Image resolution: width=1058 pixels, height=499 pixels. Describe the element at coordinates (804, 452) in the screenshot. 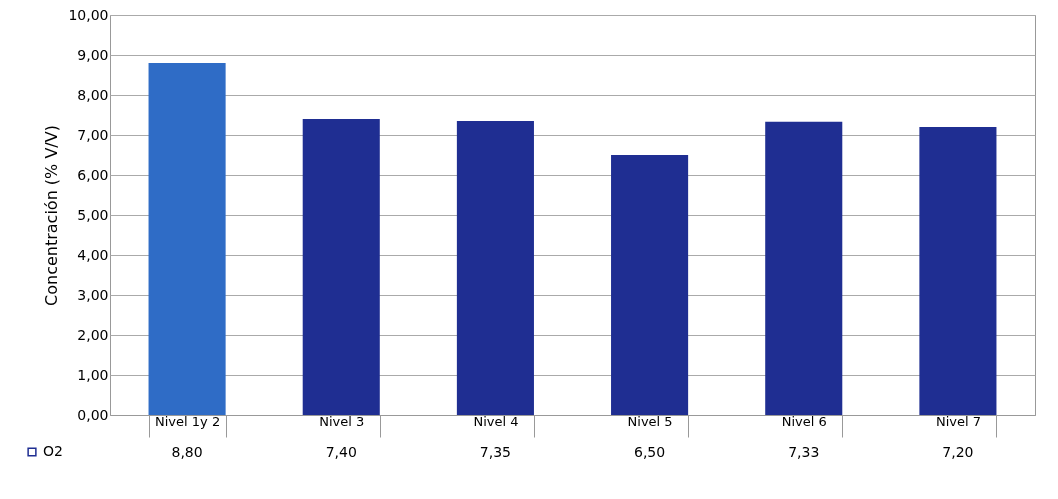

I see `data-label: 7,33` at that location.